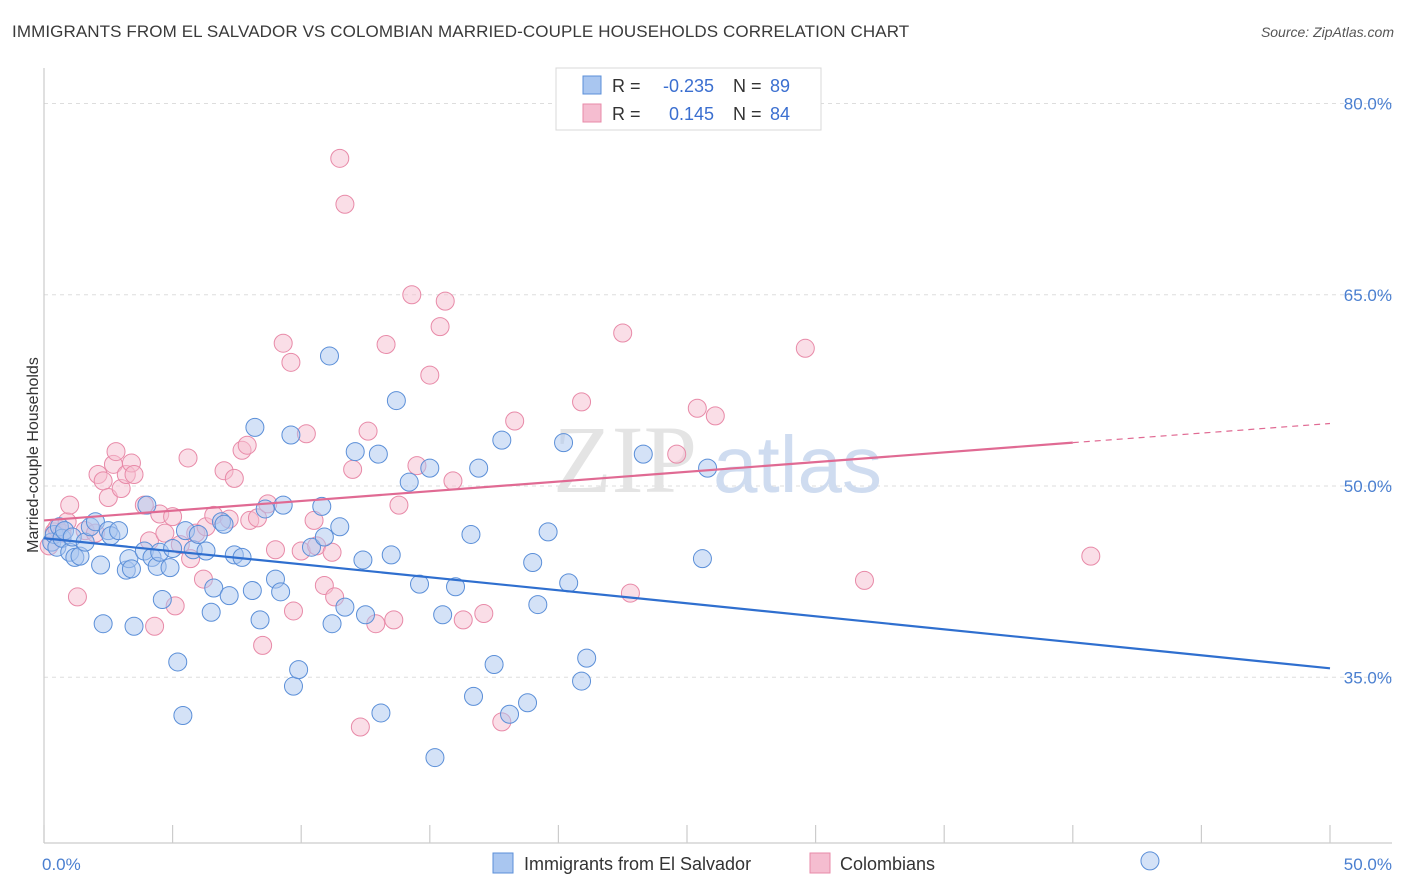 This screenshot has width=1406, height=892. What do you see at coordinates (626, 114) in the screenshot?
I see `legend-r-label: R =` at bounding box center [626, 114].